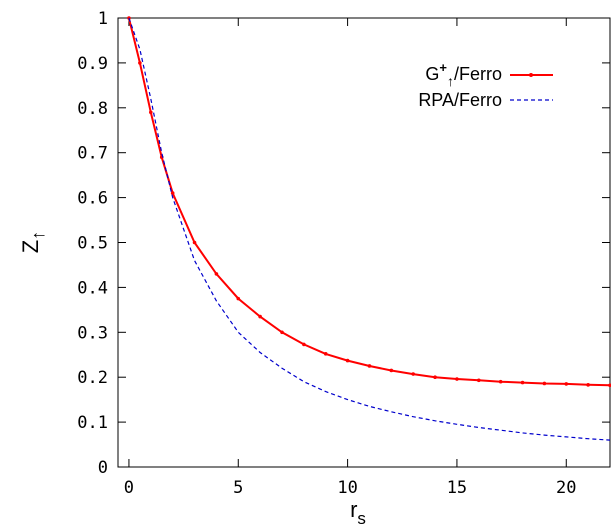  What do you see at coordinates (92, 378) in the screenshot?
I see `y-tick-label: 0.2` at bounding box center [92, 378].